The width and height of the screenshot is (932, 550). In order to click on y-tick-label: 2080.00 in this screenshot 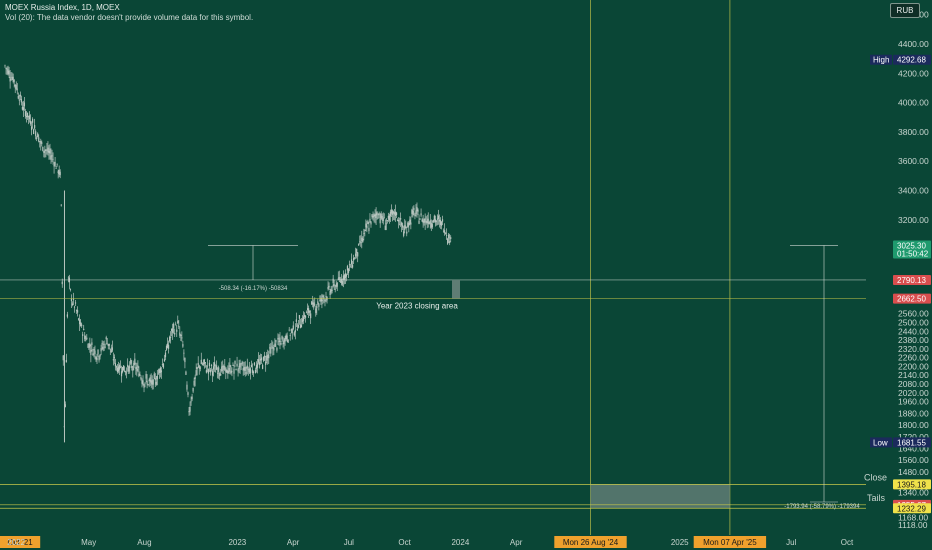, I will do `click(913, 384)`.